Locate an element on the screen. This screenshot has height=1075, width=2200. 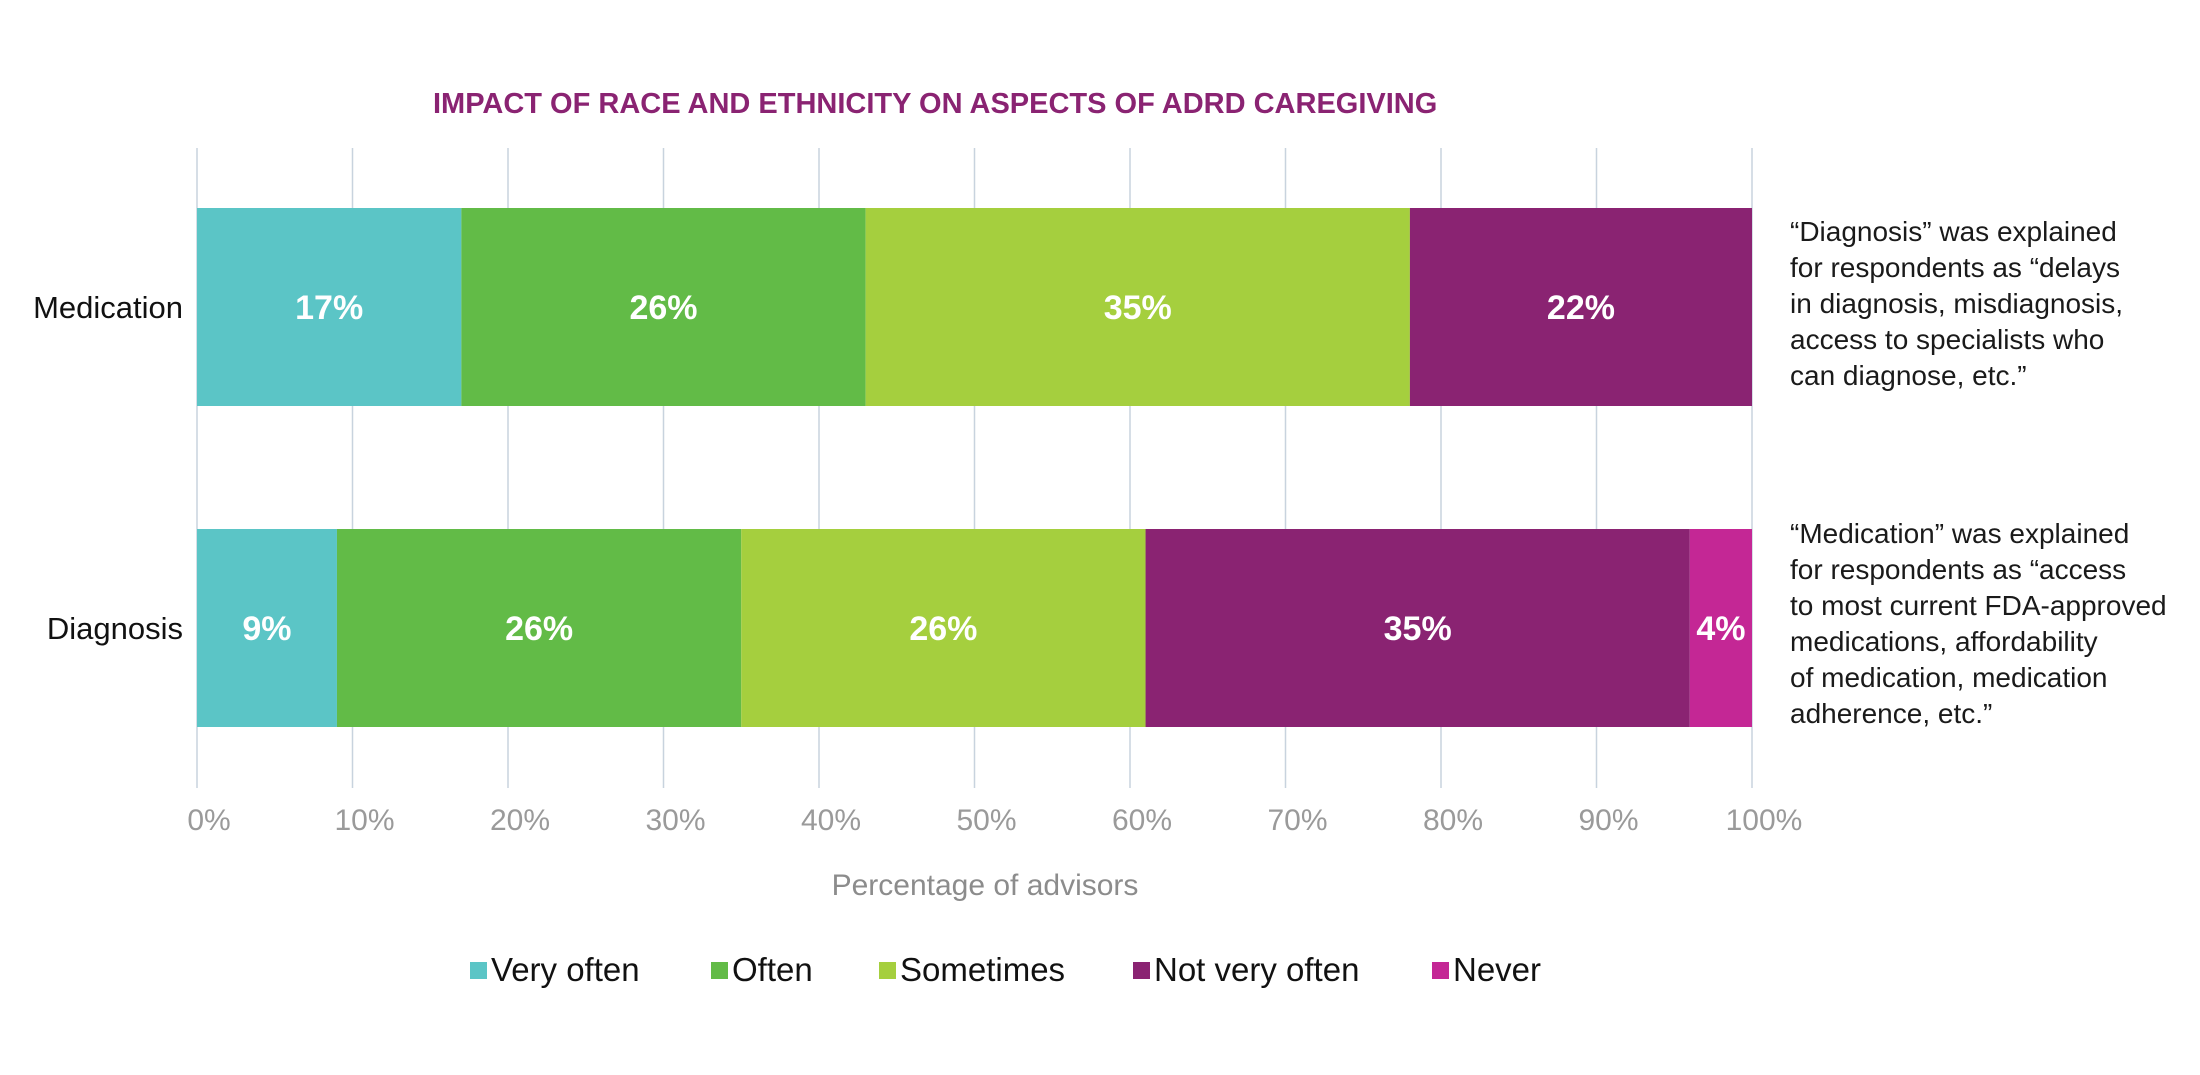
bar-medication-sometimes is located at coordinates (1137, 307).